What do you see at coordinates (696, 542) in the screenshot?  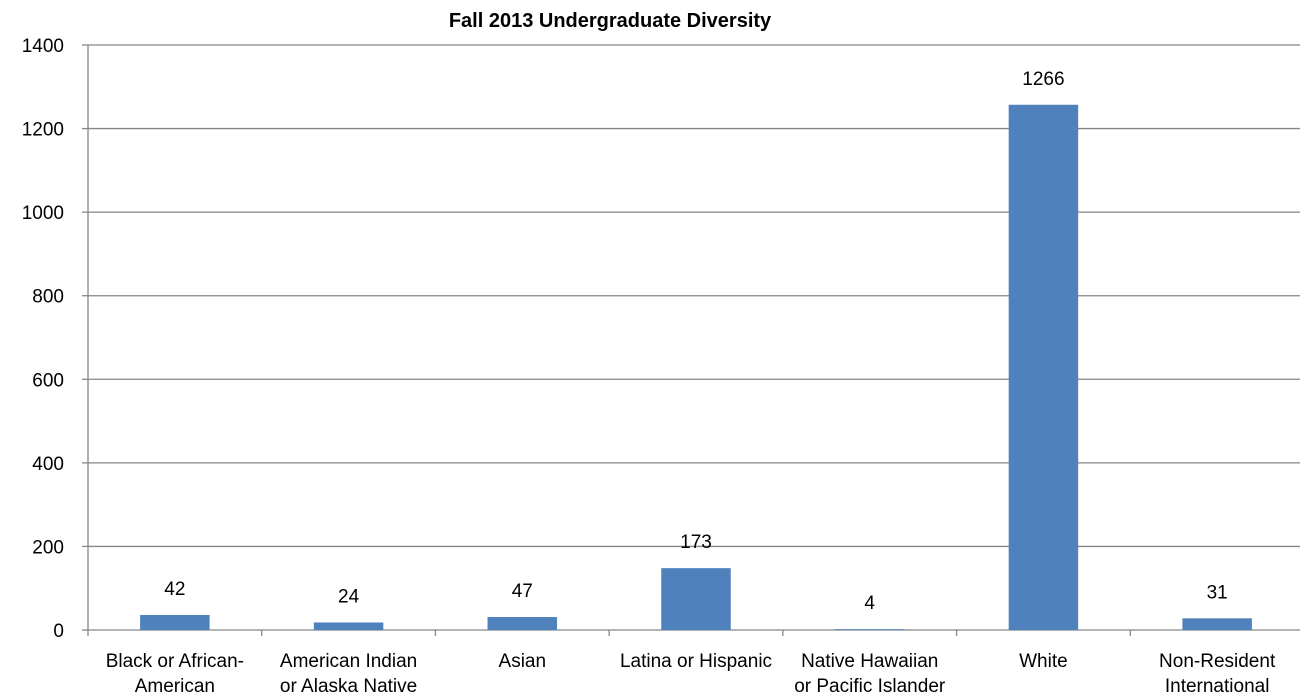 I see `data-label: 173` at bounding box center [696, 542].